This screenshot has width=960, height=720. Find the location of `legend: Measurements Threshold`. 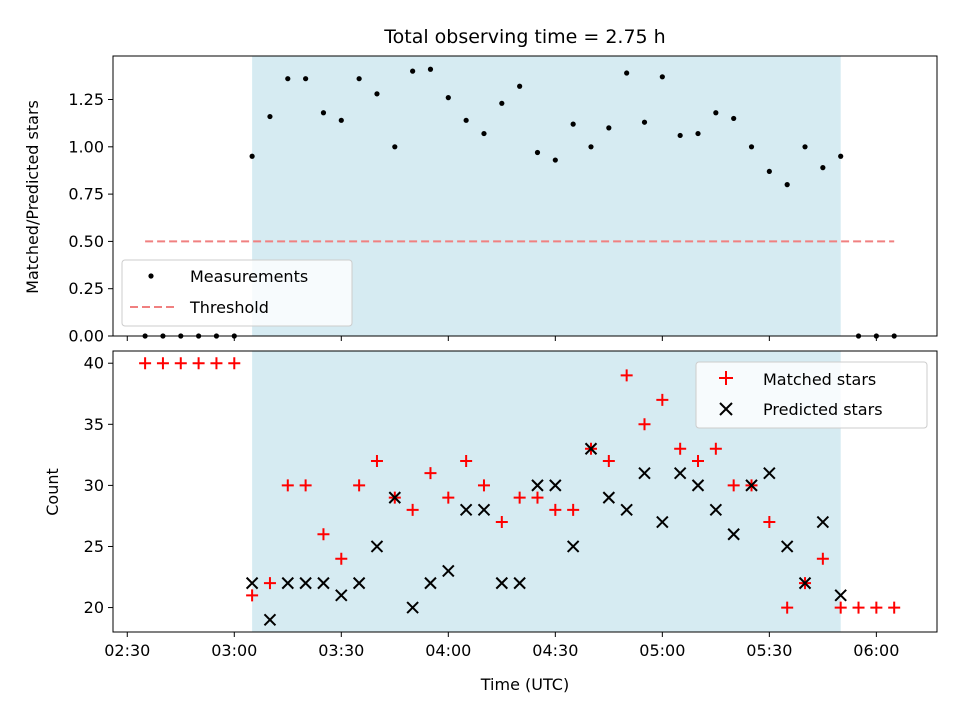

legend: Measurements Threshold is located at coordinates (237, 293).